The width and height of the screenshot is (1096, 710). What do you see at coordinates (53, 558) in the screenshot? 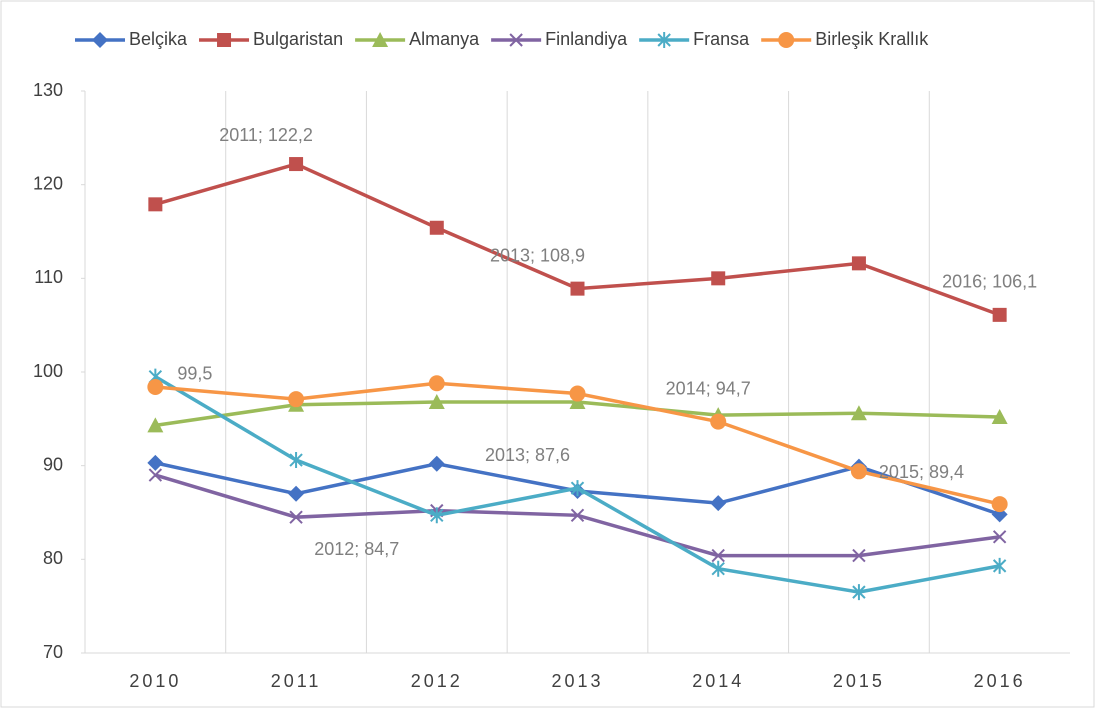
I see `y-tick-label: 80` at bounding box center [53, 558].